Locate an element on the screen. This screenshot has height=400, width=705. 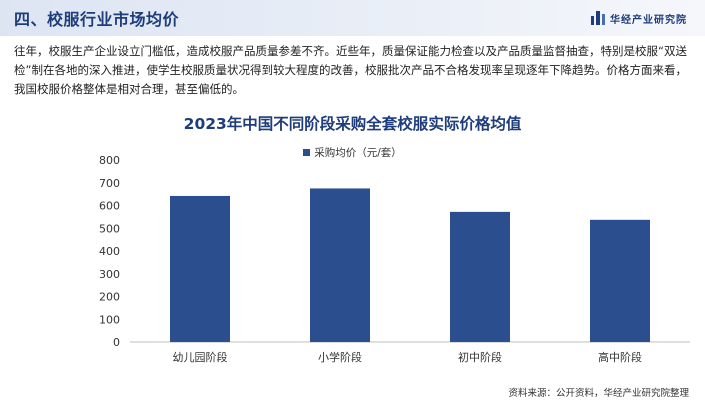
header-band is located at coordinates (352, 18).